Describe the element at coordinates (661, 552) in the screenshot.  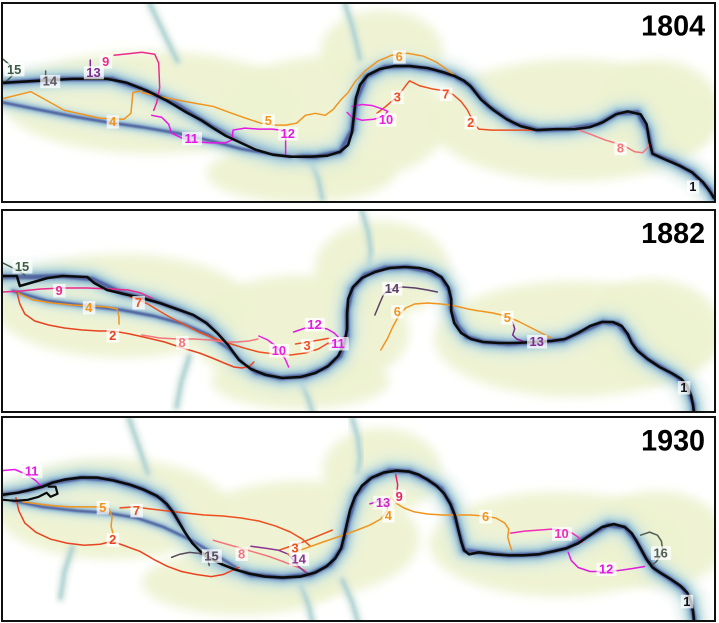
I see `channel-label-16: 16` at that location.